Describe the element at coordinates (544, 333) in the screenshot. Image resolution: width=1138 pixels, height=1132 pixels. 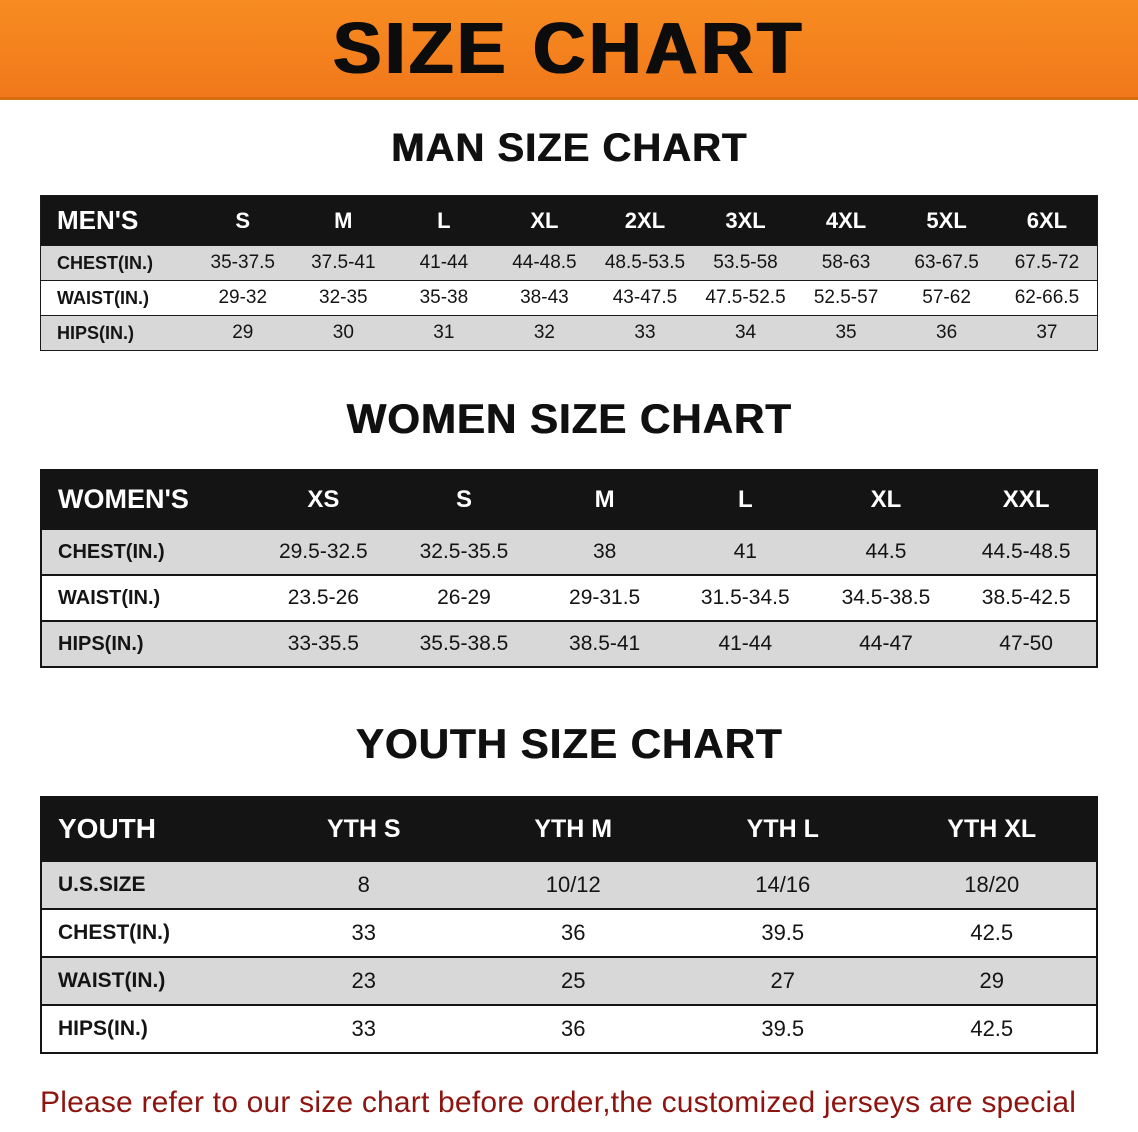
I see `size-value-cell: 32` at that location.